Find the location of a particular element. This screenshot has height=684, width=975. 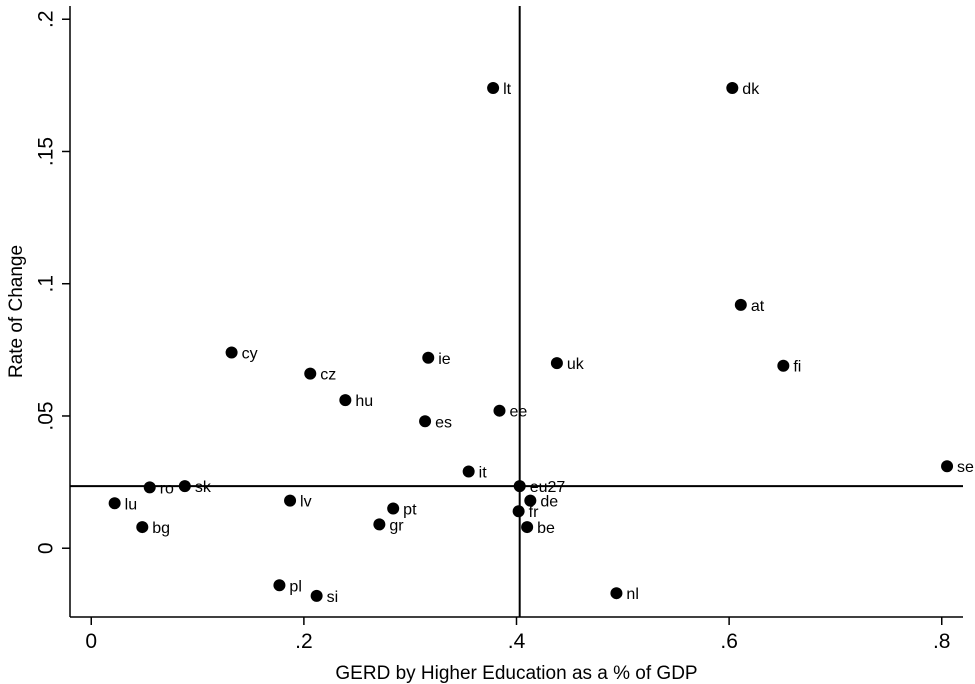

point-label: lv is located at coordinates (306, 502).